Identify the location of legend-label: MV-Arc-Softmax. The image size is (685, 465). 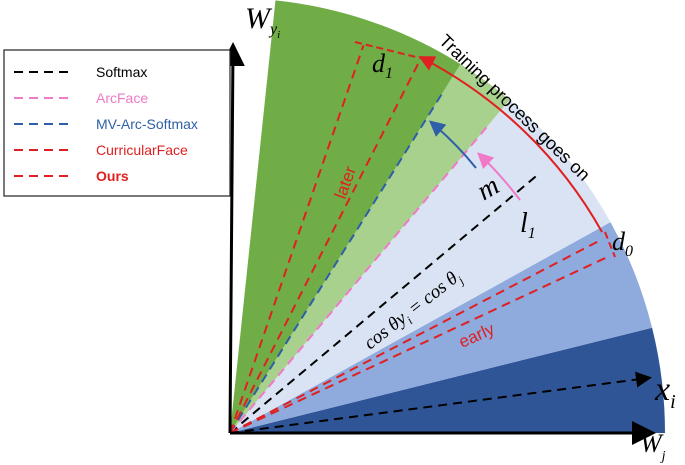
(147, 124).